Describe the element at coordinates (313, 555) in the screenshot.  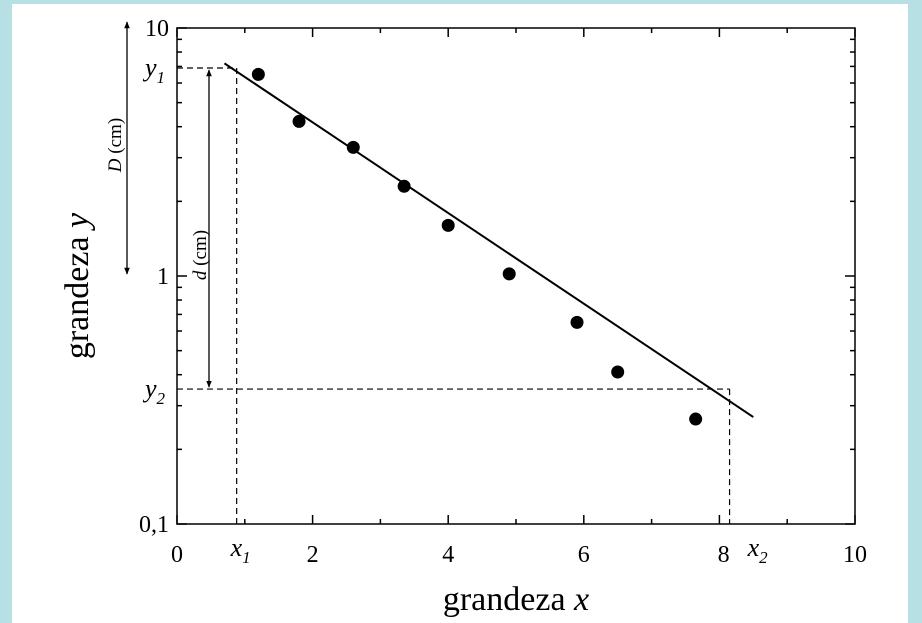
I see `x-tick-label: 2` at that location.